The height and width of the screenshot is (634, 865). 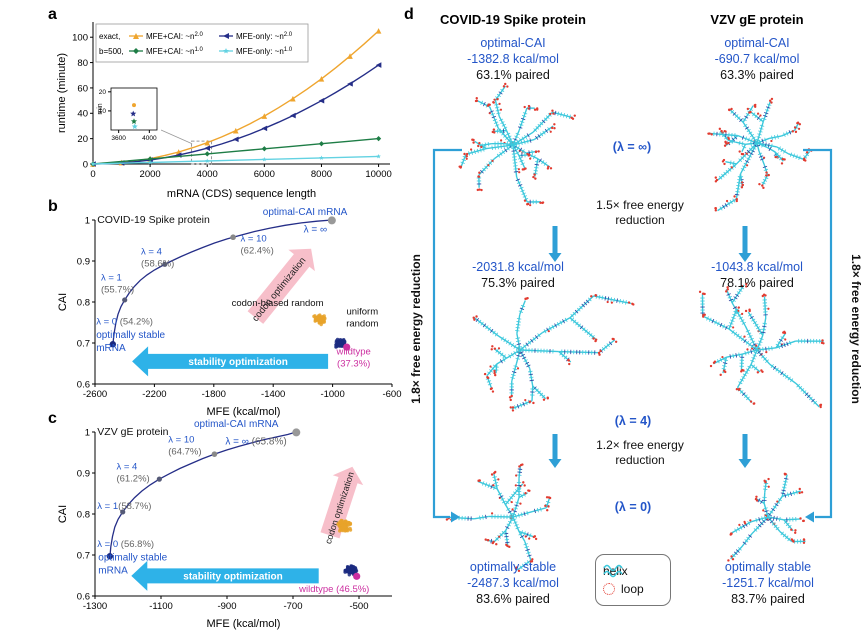 I want to click on right-reduction-side-text: 1.8× free energy reduction, so click(x=856, y=329).